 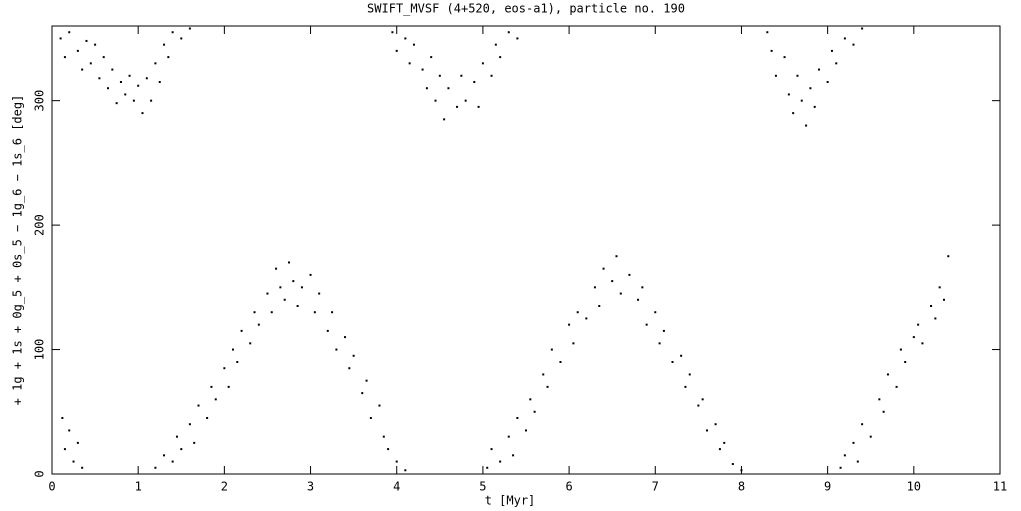 What do you see at coordinates (396, 487) in the screenshot?
I see `x-tick-label: 4` at bounding box center [396, 487].